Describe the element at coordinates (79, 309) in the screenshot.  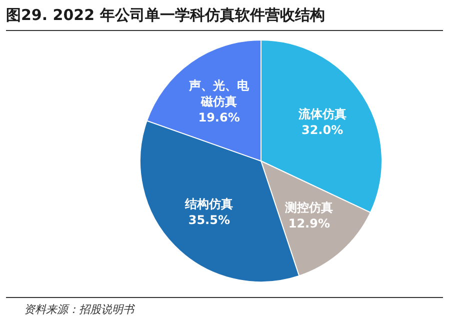
I see `text: 资料来源：招股说明书` at that location.